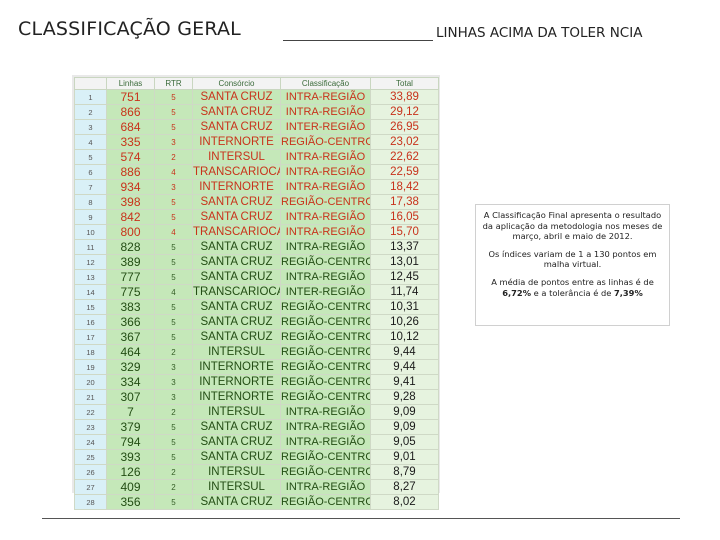 The width and height of the screenshot is (720, 540). What do you see at coordinates (256, 472) in the screenshot?
I see `table-row: 26 126 2 INTERSUL REGIÃO-CENTRO 8,79` at bounding box center [256, 472].